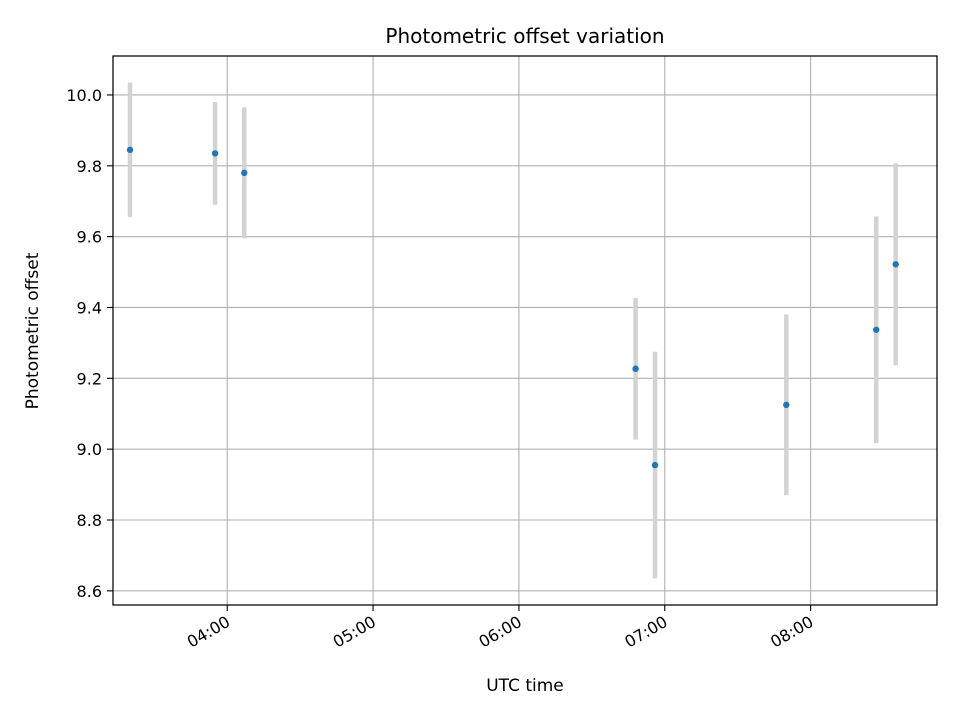 This screenshot has width=960, height=720. What do you see at coordinates (524, 36) in the screenshot?
I see `chart-title: Photometric offset variation` at bounding box center [524, 36].